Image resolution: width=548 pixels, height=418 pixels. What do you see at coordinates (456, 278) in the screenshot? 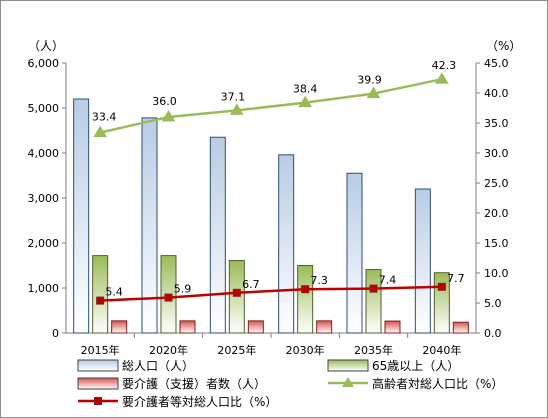
I see `data-label-care-ratio: 7.7` at bounding box center [456, 278].